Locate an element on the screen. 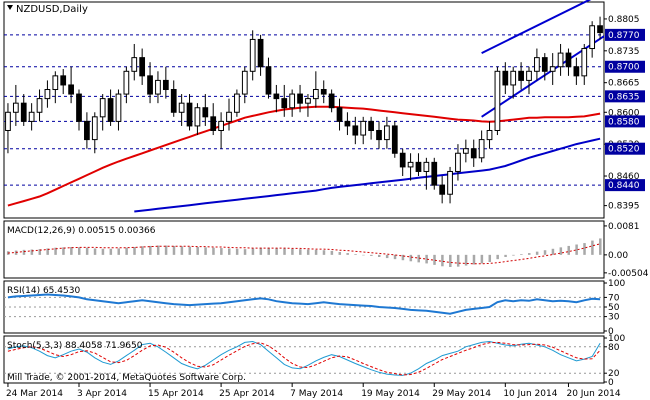 The image size is (650, 400). level-tag is located at coordinates (625, 96).